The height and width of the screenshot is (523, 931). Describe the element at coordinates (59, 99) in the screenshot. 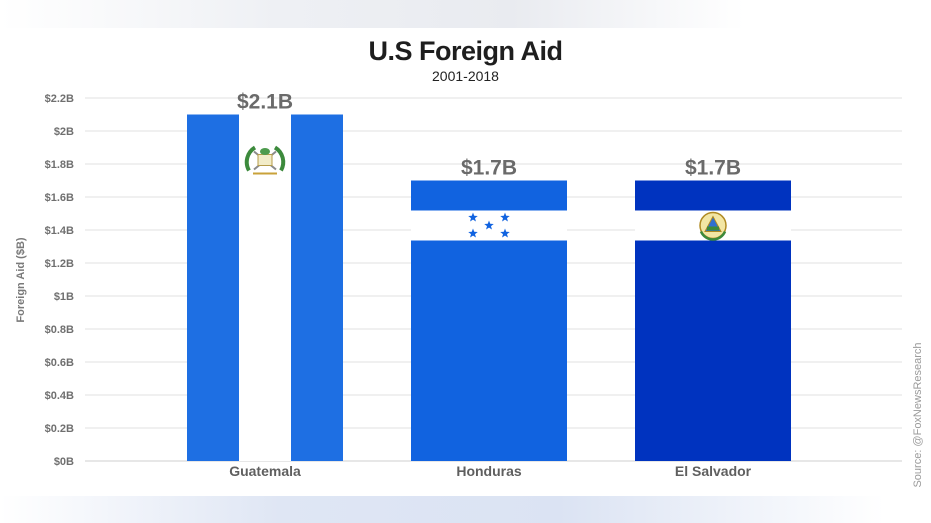

I see `y-tick-label: $2.2B` at that location.